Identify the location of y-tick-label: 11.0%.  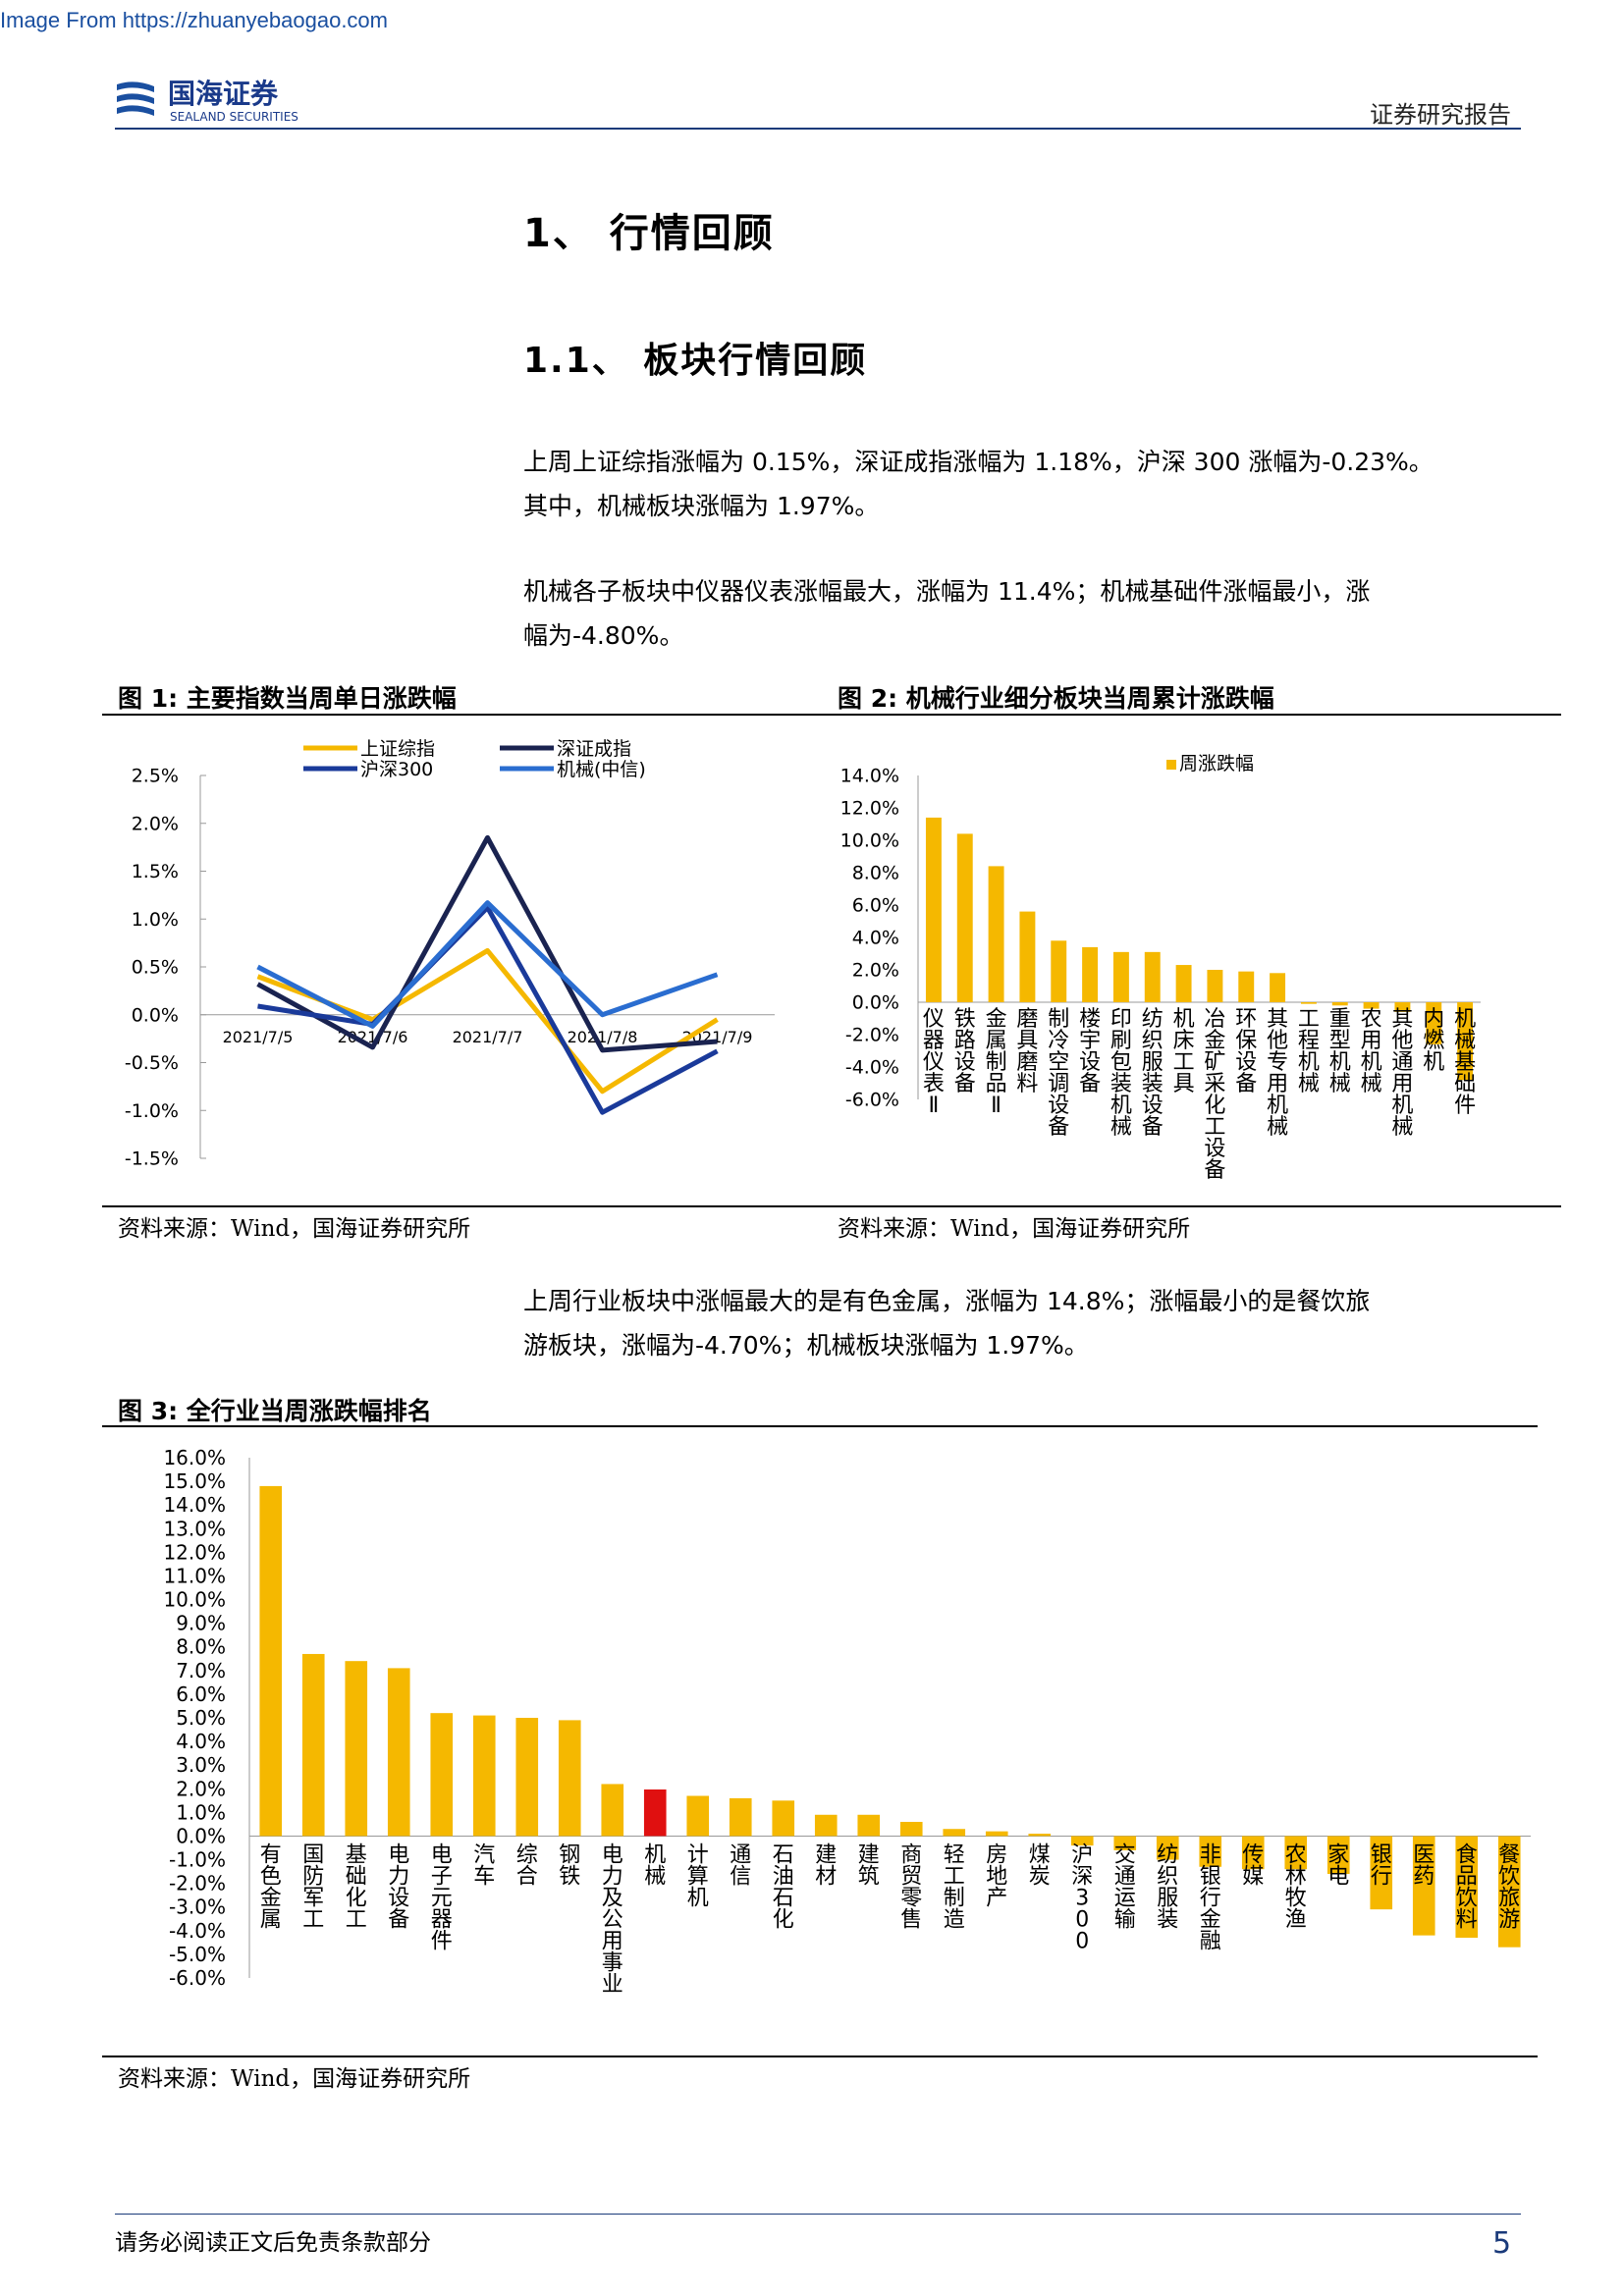
(194, 1576).